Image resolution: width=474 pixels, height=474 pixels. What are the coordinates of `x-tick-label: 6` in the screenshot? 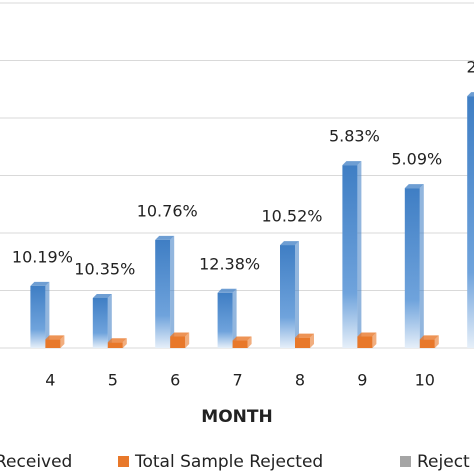 It's located at (175, 380).